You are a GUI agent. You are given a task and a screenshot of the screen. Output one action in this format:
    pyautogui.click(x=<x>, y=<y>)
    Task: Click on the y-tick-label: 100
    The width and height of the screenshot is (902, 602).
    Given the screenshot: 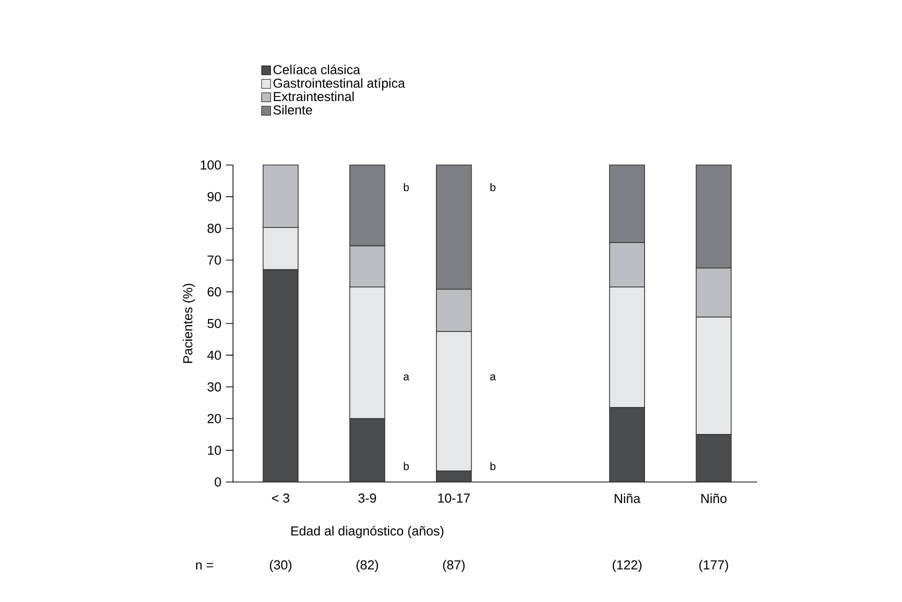 What is the action you would take?
    pyautogui.click(x=210, y=165)
    